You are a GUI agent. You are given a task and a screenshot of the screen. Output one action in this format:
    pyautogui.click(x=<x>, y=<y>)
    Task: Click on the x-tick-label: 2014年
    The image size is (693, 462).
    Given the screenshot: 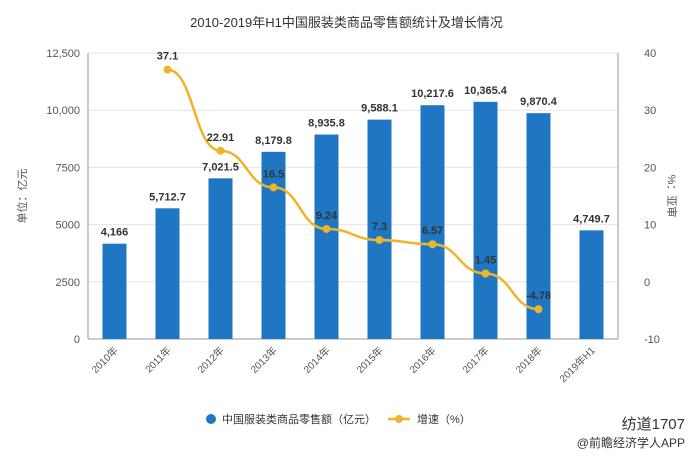 What is the action you would take?
    pyautogui.click(x=317, y=360)
    